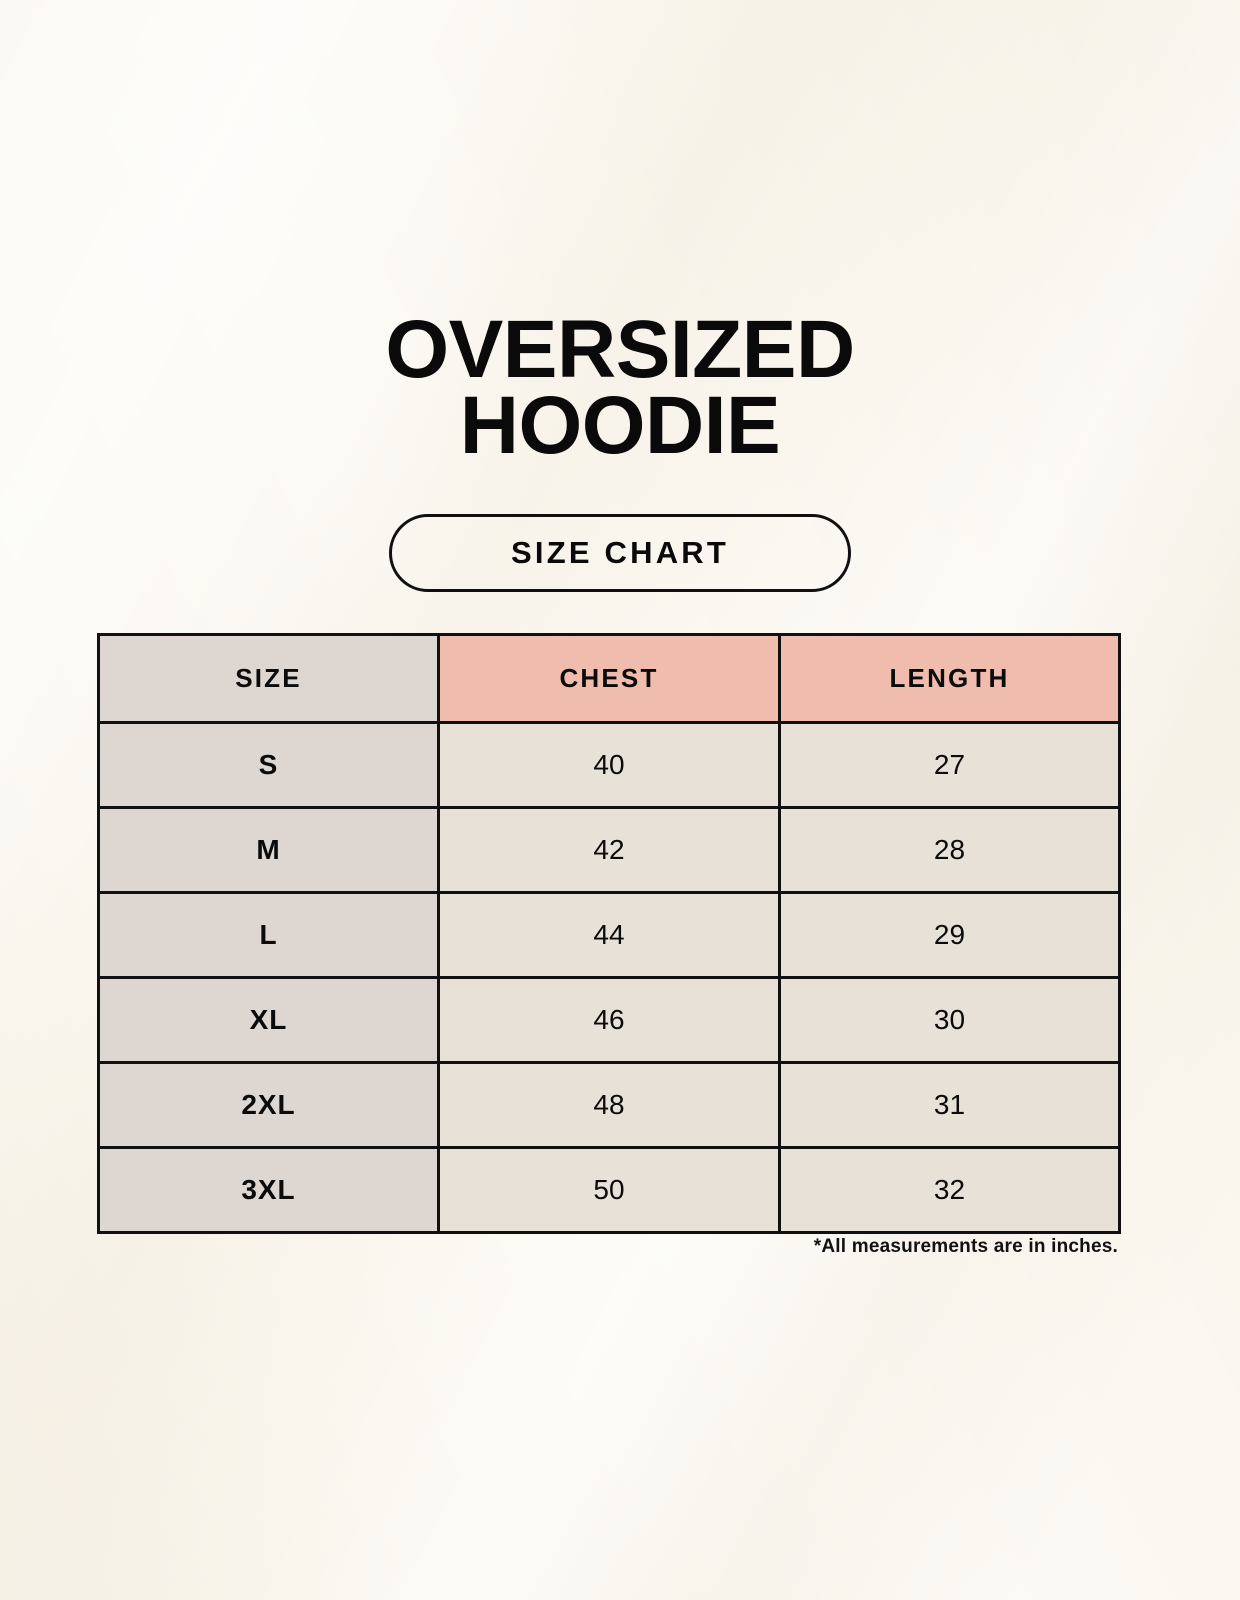 Image resolution: width=1240 pixels, height=1600 pixels. Describe the element at coordinates (268, 1105) in the screenshot. I see `cell-size: 2XL` at that location.